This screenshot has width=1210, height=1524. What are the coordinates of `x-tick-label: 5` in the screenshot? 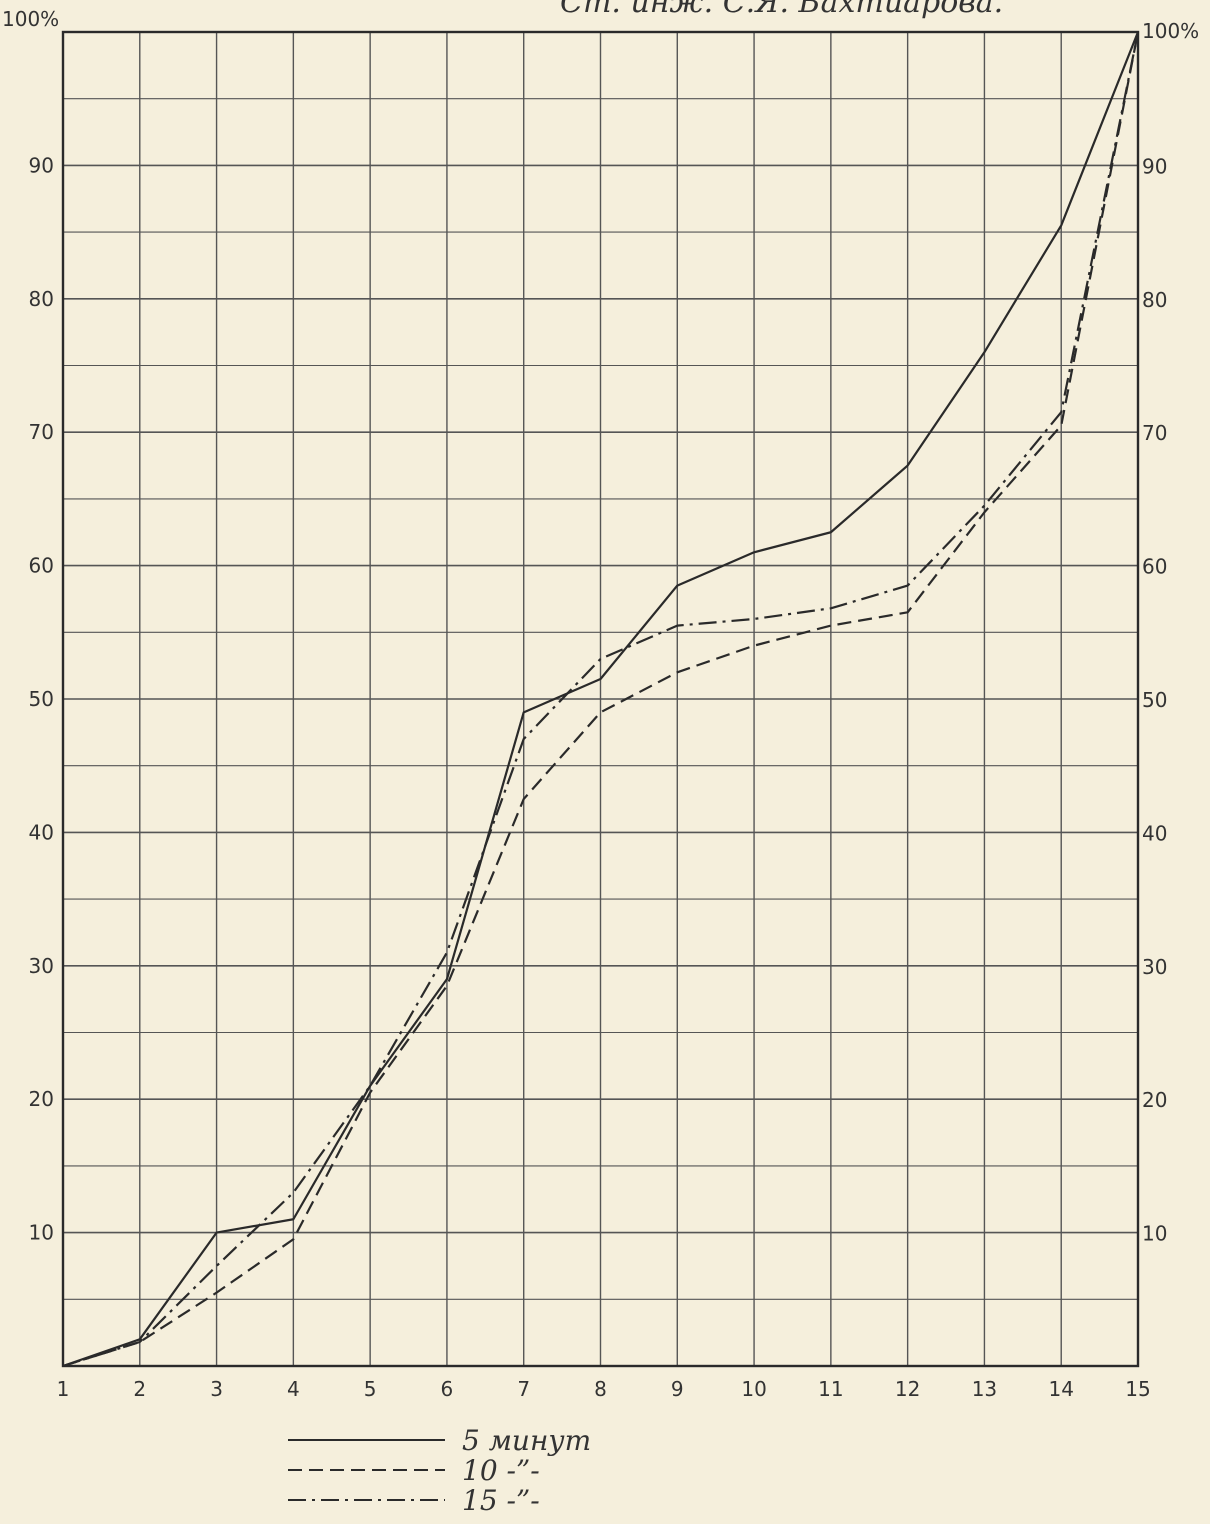 It's located at (370, 1389).